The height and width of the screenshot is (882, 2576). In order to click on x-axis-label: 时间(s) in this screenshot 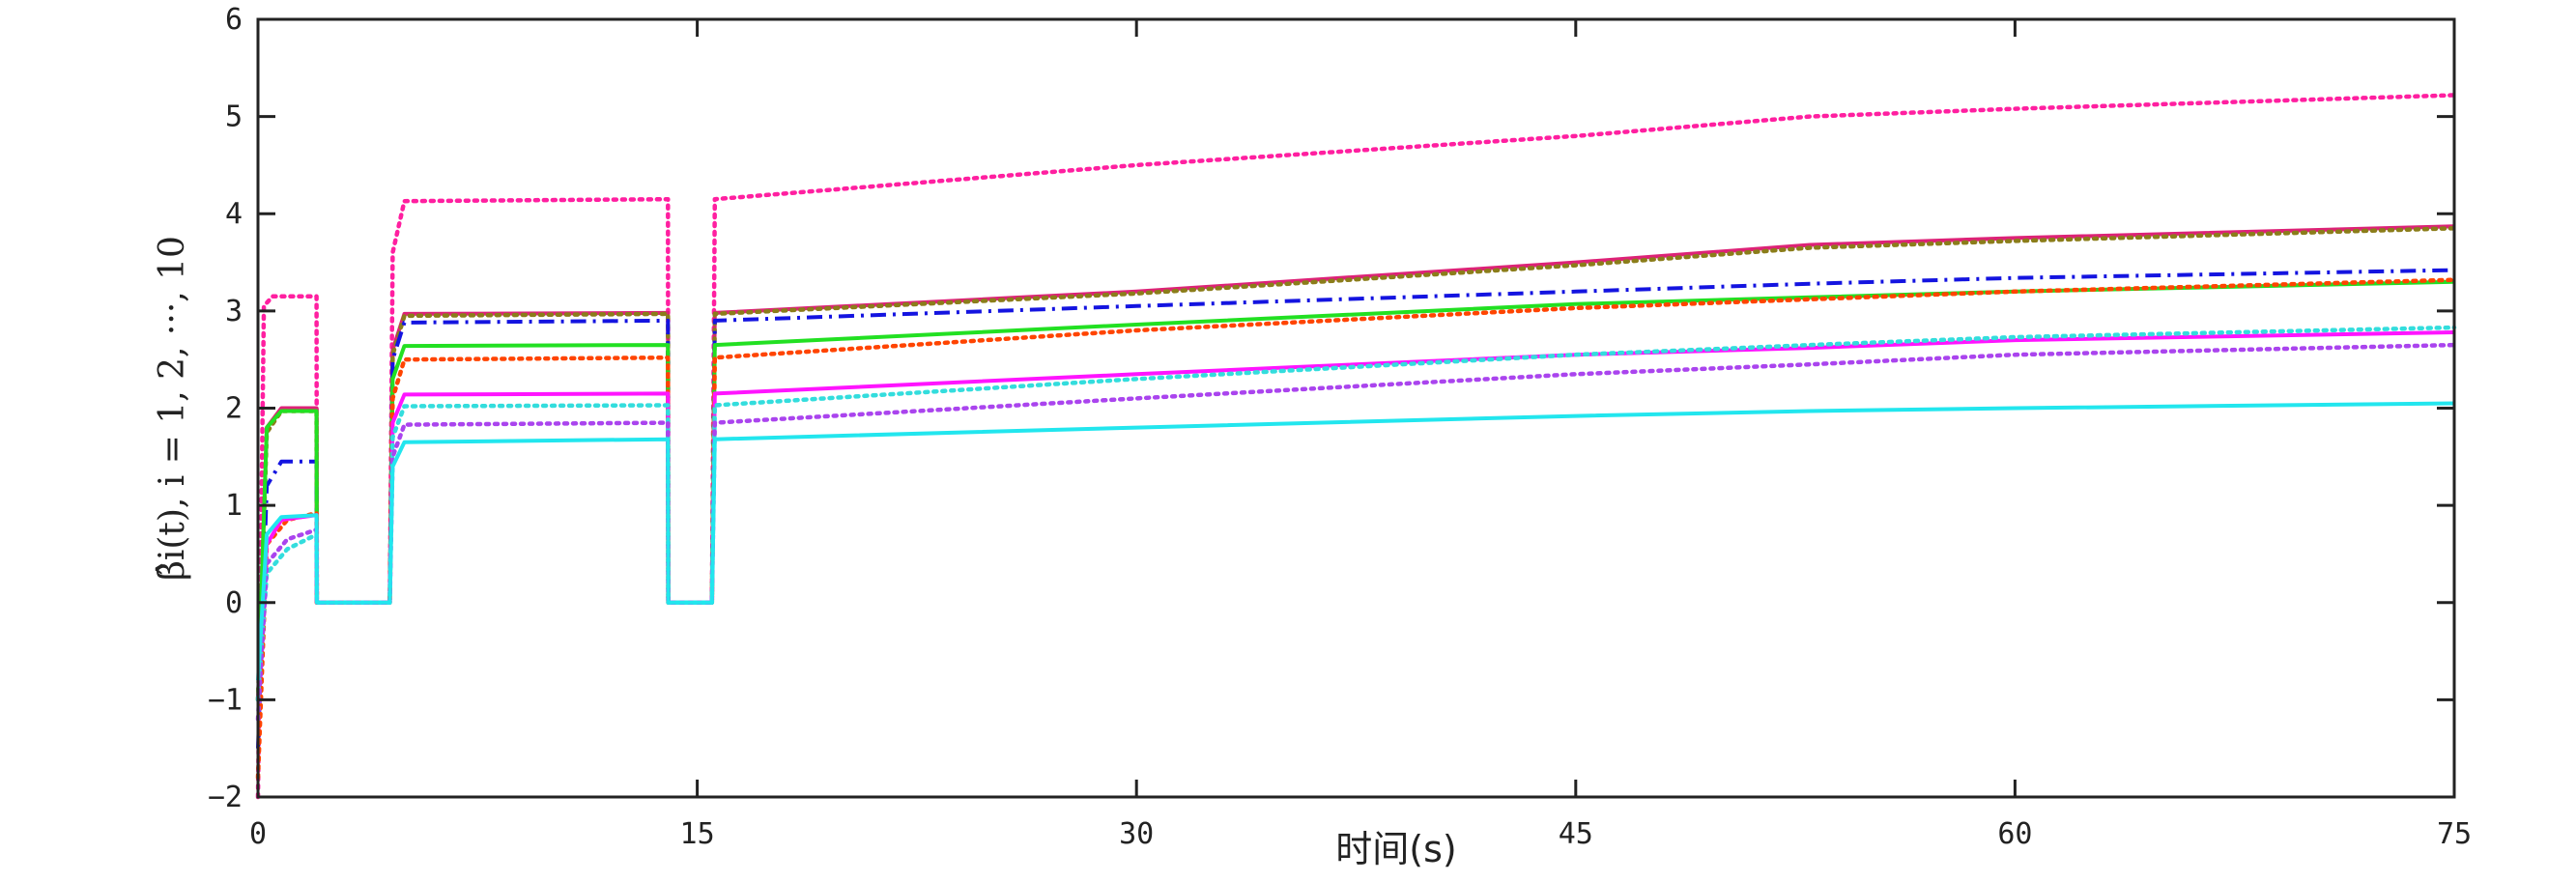, I will do `click(1396, 849)`.